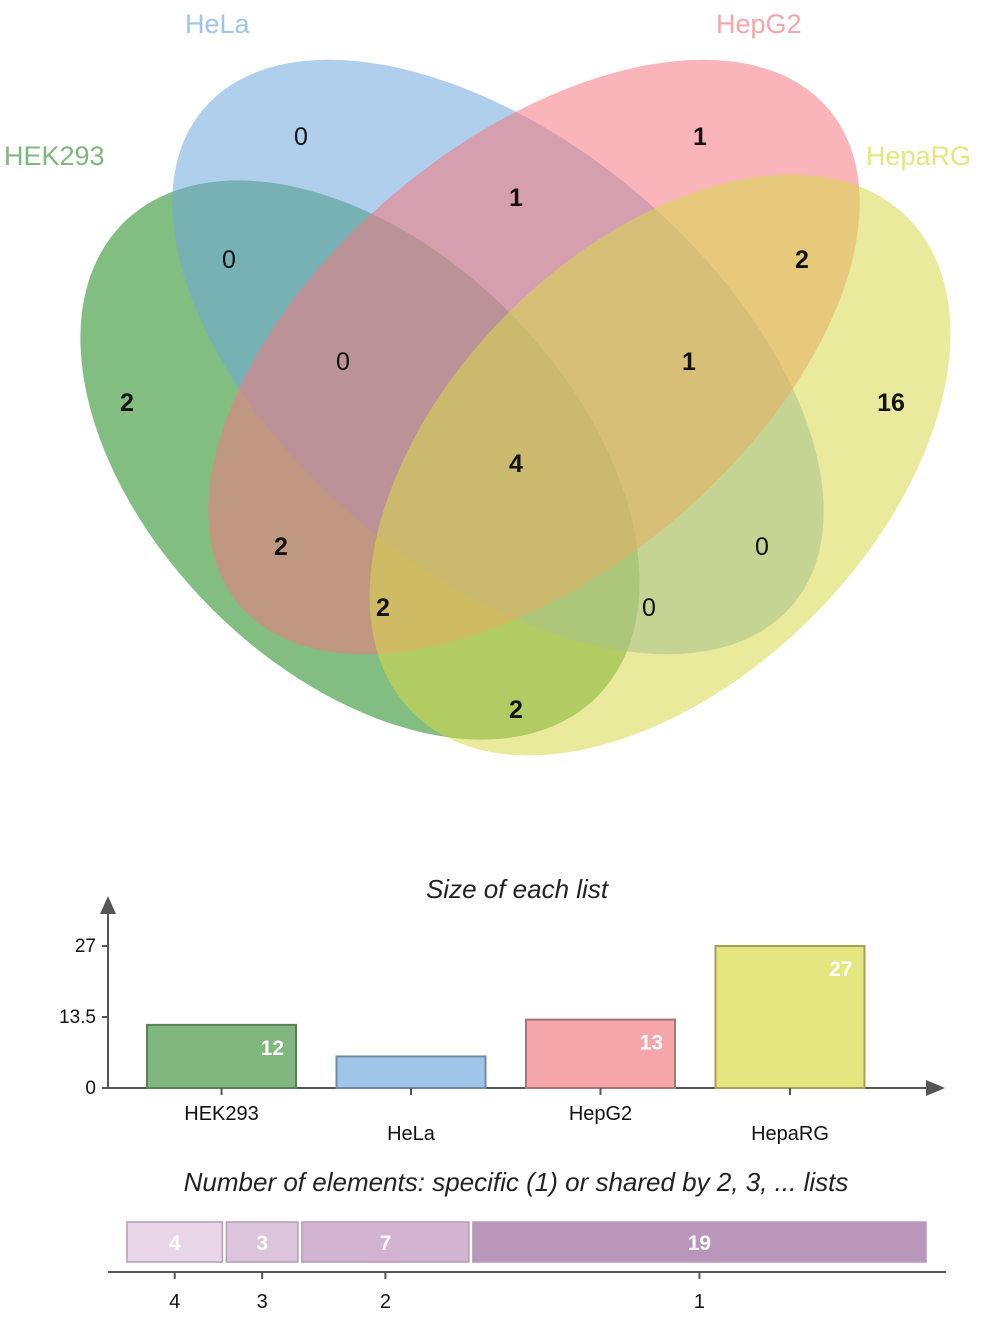  Describe the element at coordinates (918, 156) in the screenshot. I see `set-label-heparg: HepaRG` at that location.